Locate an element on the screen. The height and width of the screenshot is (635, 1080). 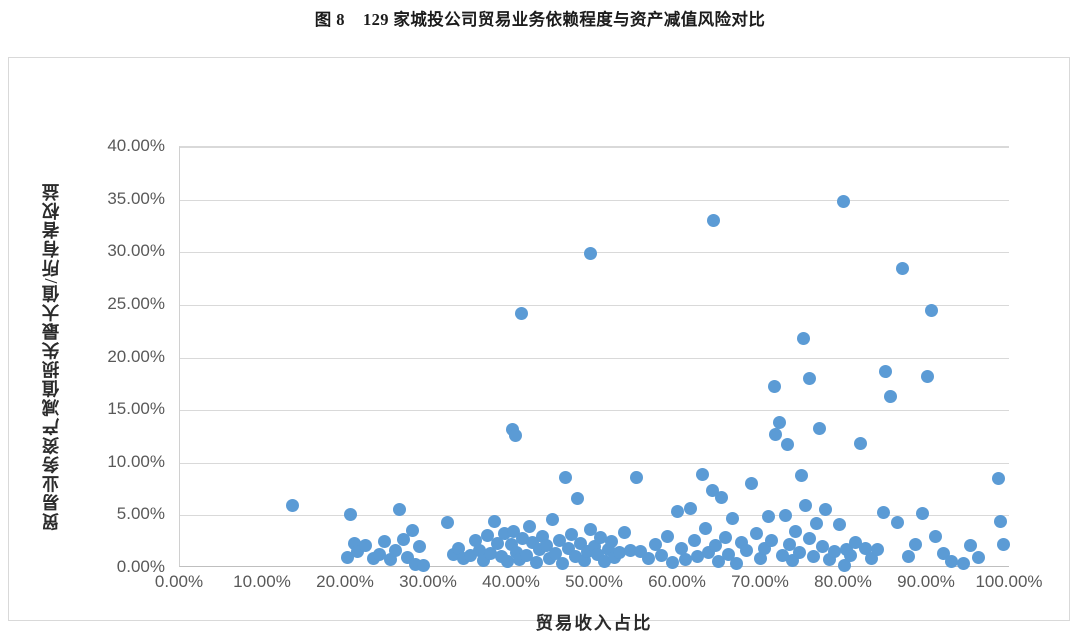
x-axis-title: 贸易收入占比 is located at coordinates (594, 623).